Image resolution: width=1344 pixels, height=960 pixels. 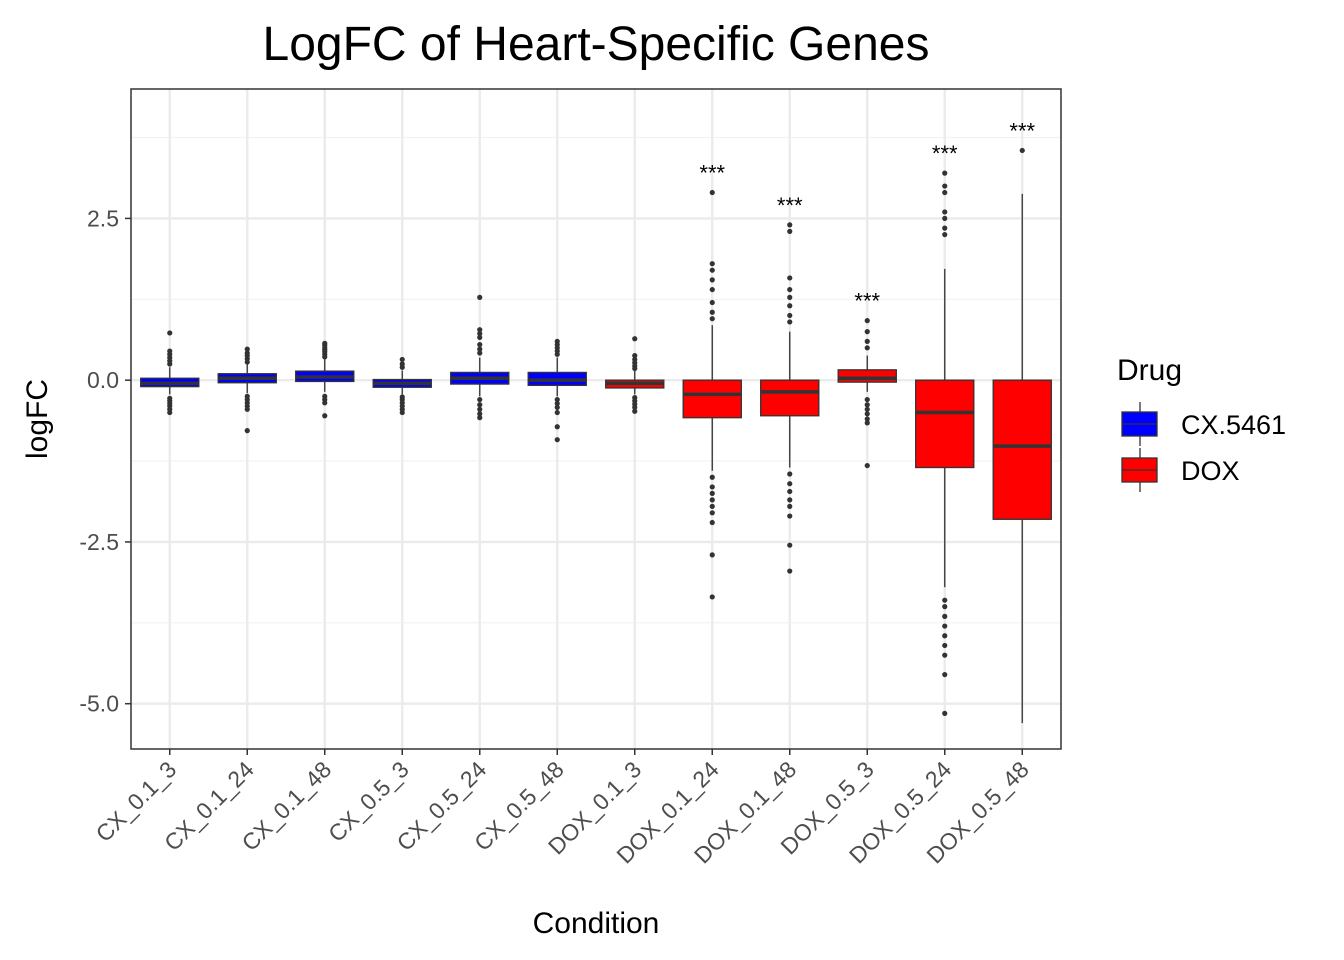 I want to click on legend-label: DOX, so click(x=1210, y=471).